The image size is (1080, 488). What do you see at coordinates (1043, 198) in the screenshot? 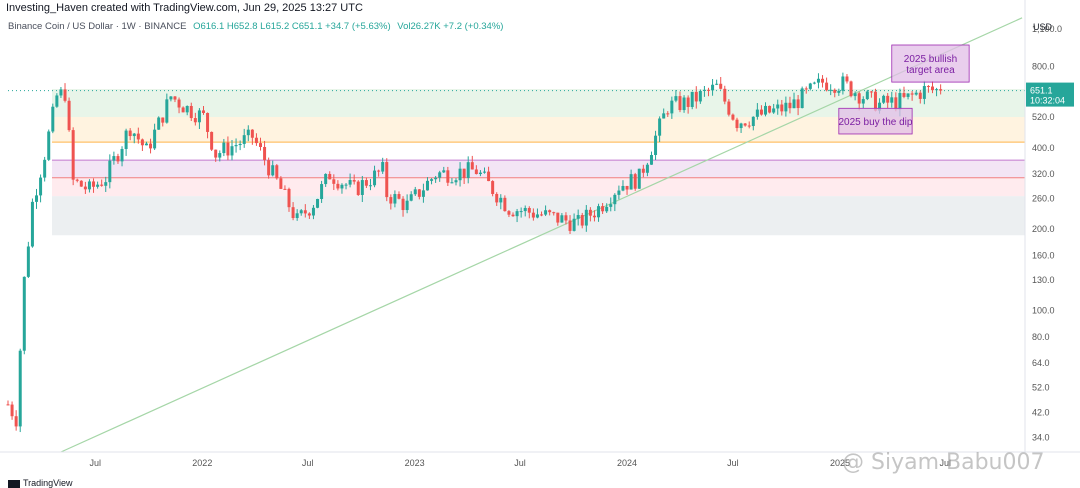
I see `y-tick-label: 260.0` at bounding box center [1043, 198].